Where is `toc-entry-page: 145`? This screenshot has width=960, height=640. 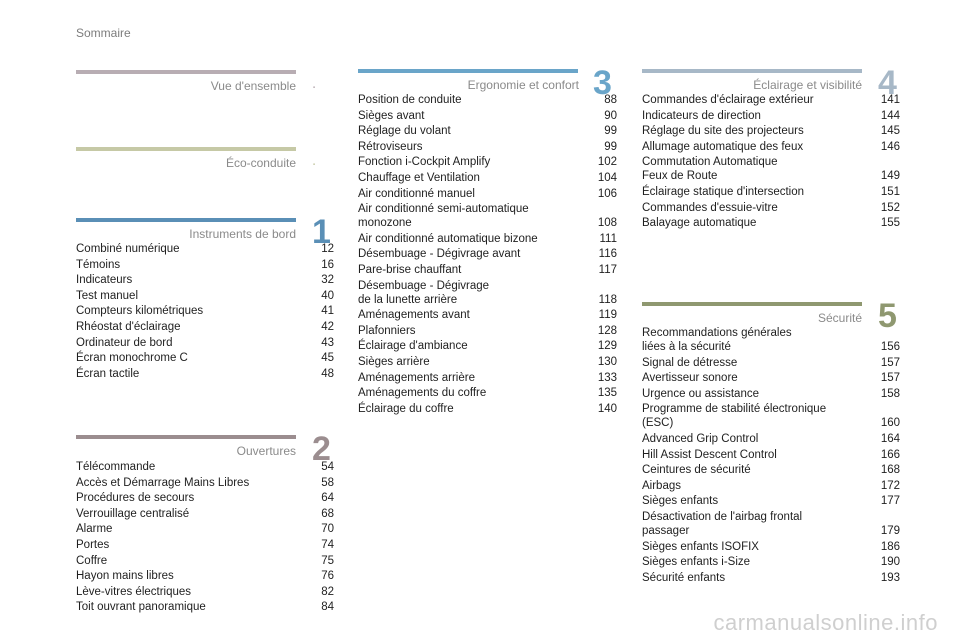
toc-entry-page: 145 is located at coordinates (890, 131).